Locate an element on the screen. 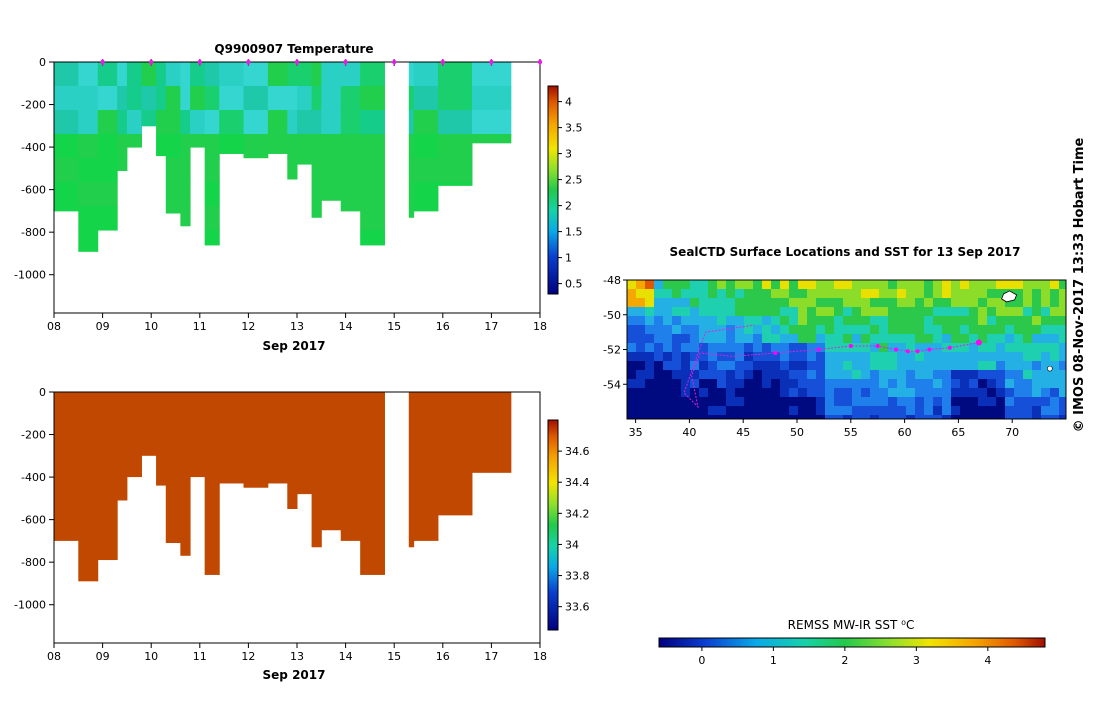  kerguelen-island is located at coordinates (1009, 296).